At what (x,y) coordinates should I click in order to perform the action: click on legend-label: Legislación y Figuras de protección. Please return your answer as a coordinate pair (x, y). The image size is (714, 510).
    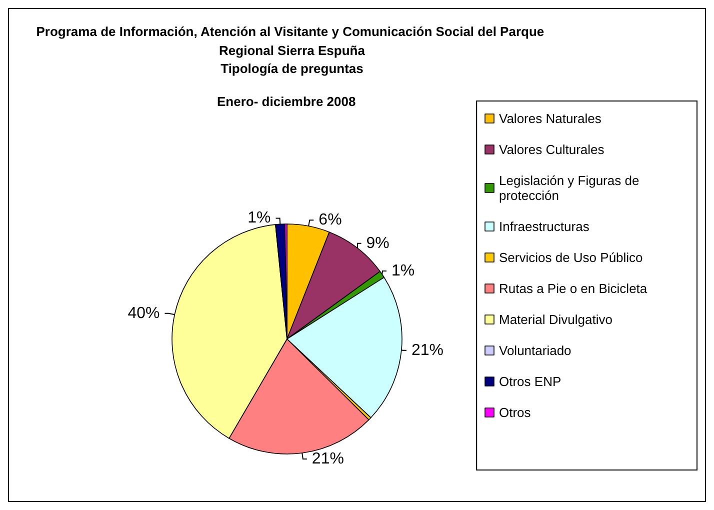
    Looking at the image, I should click on (571, 188).